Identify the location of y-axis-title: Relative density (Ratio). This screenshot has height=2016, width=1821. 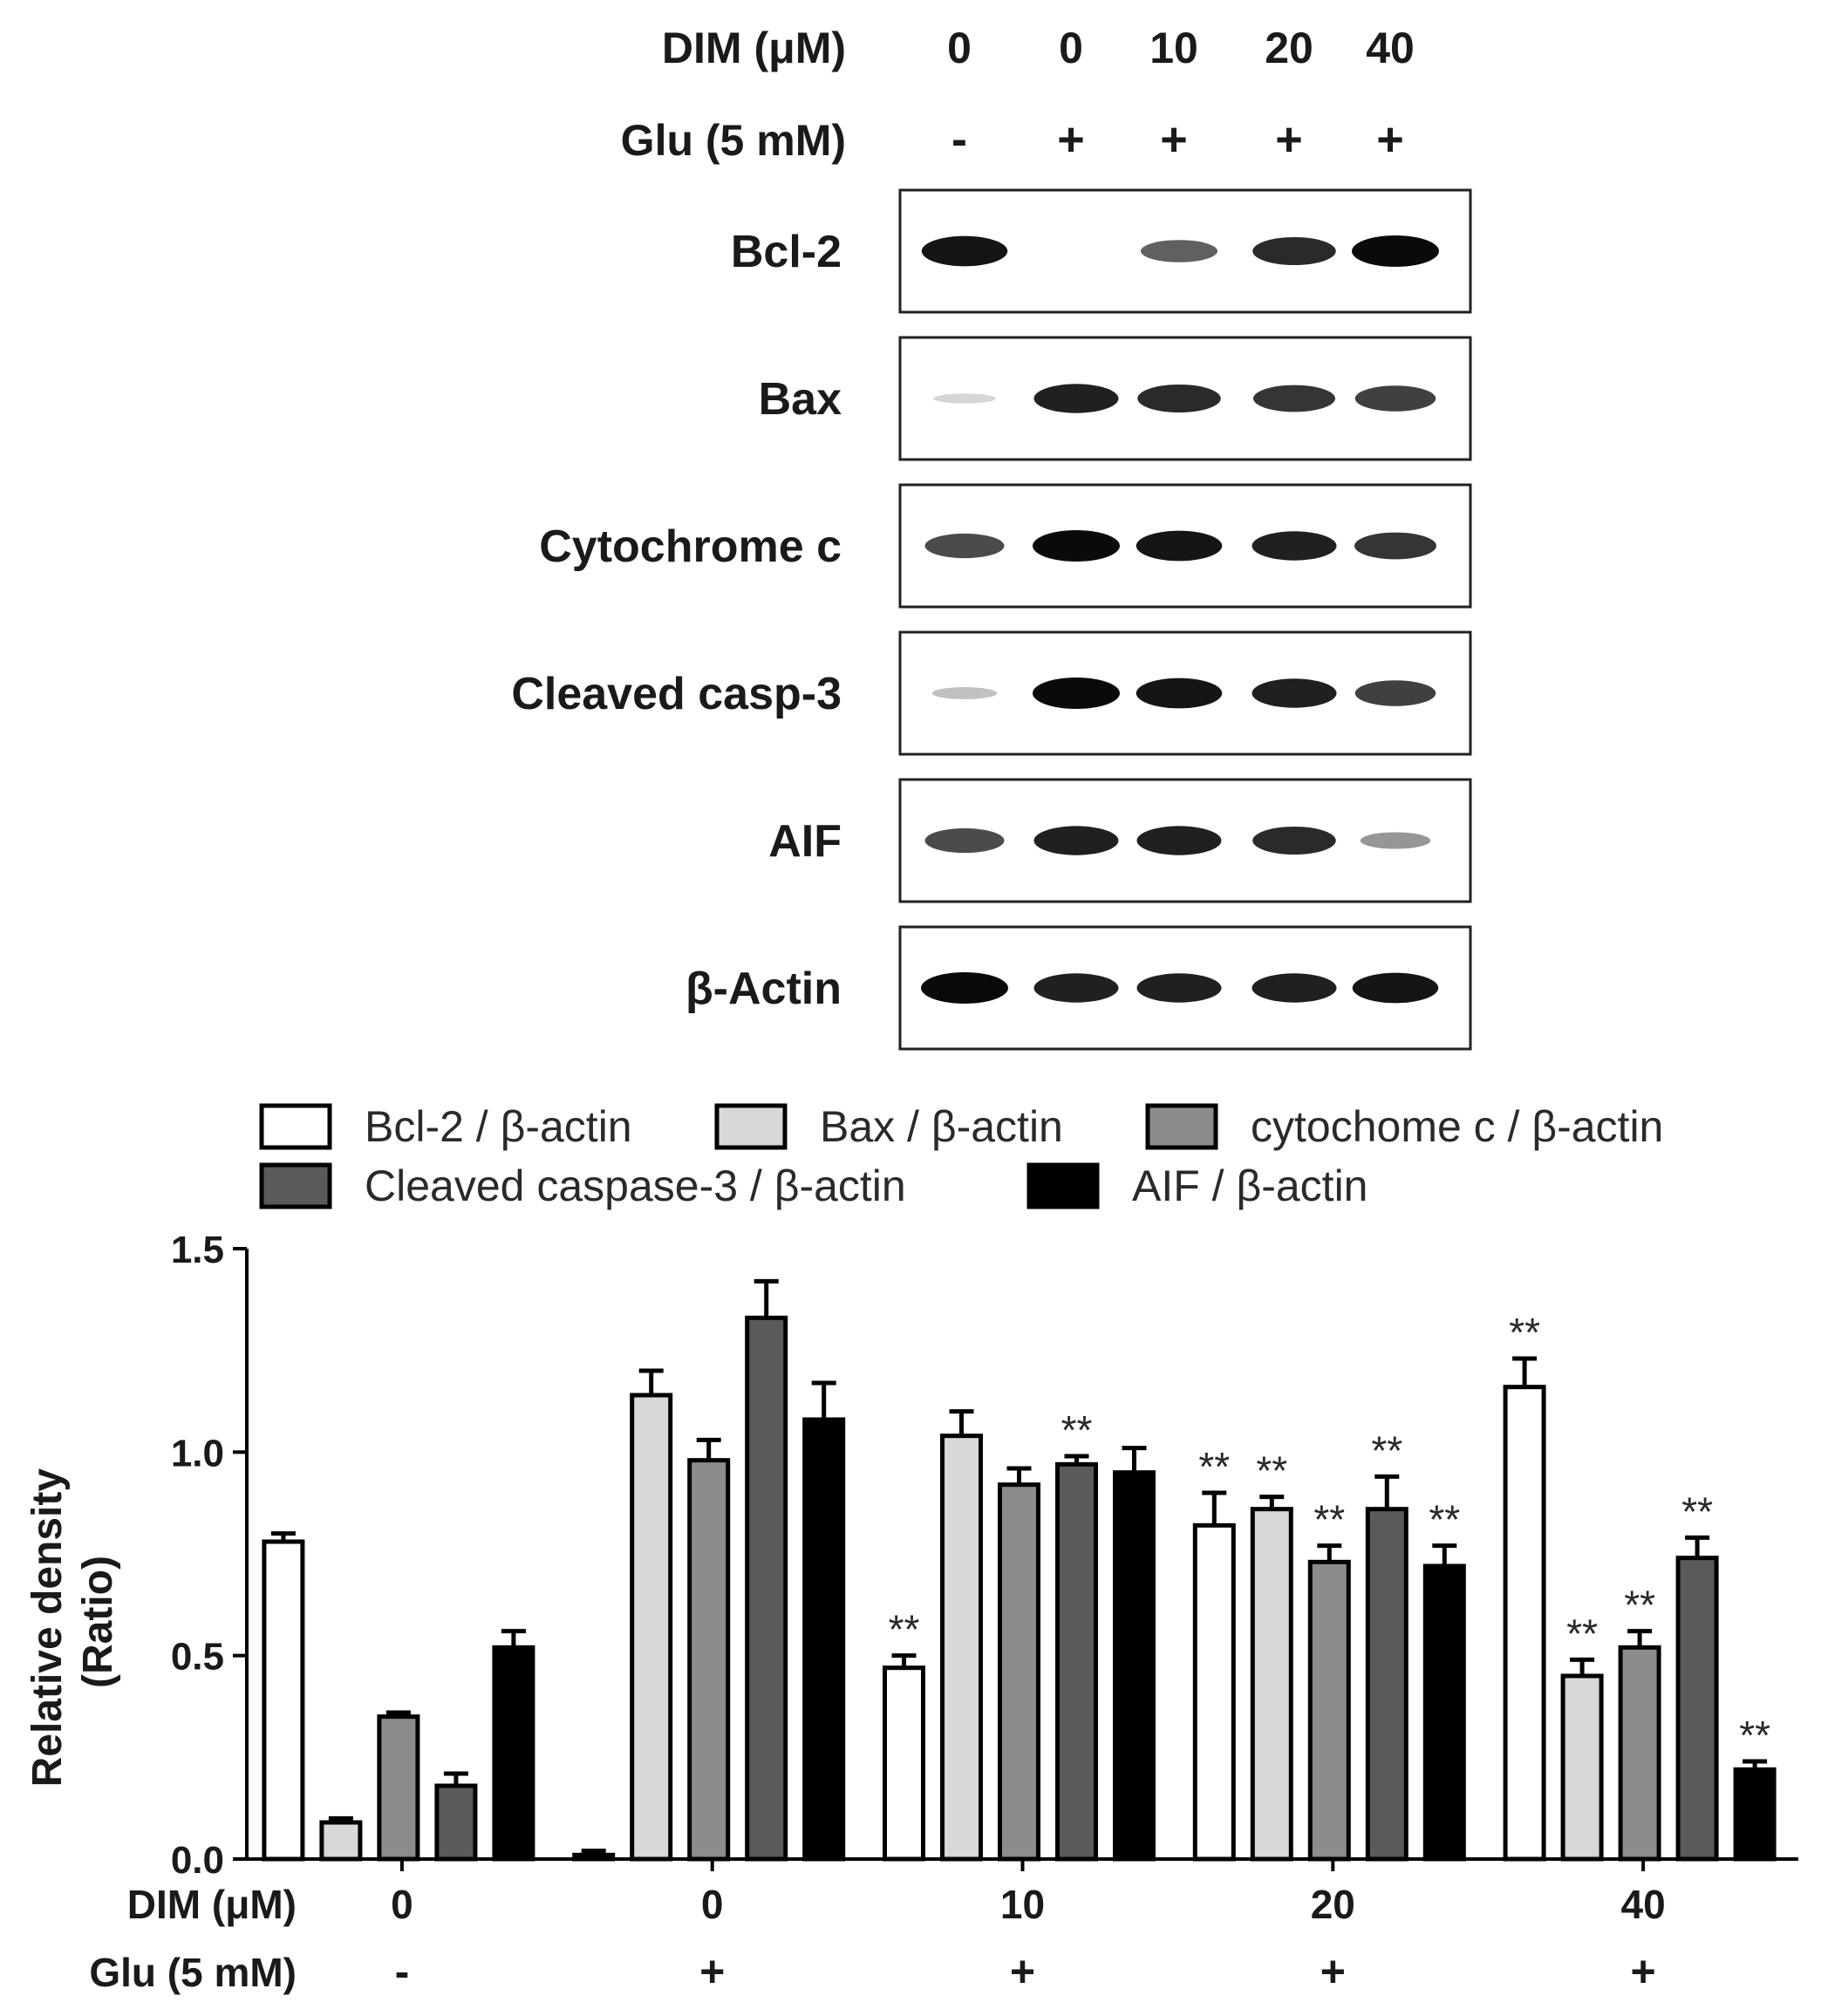
(72, 1622).